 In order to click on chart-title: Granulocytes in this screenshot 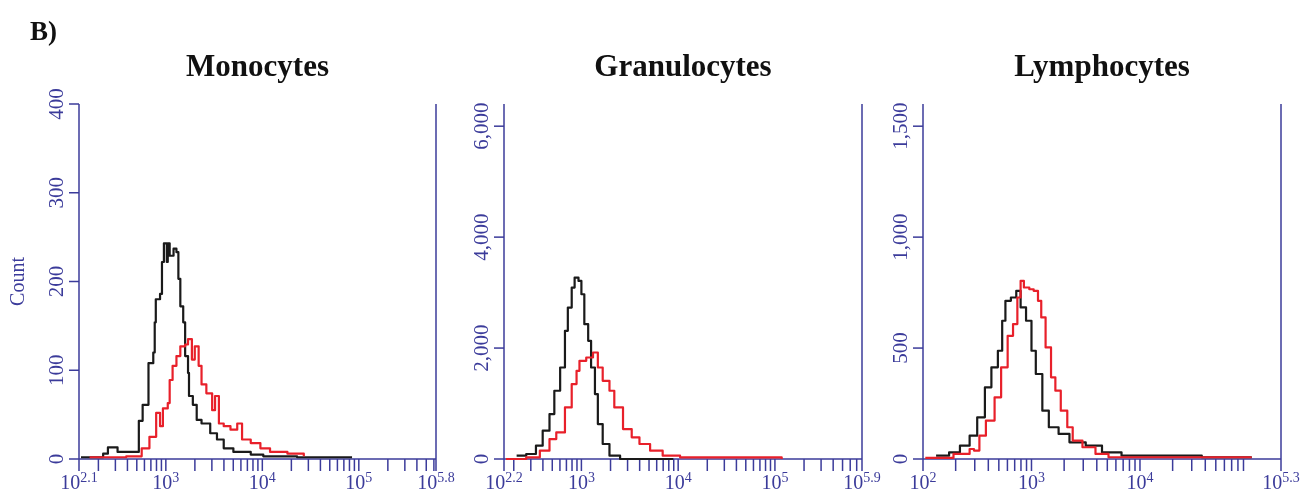, I will do `click(683, 65)`.